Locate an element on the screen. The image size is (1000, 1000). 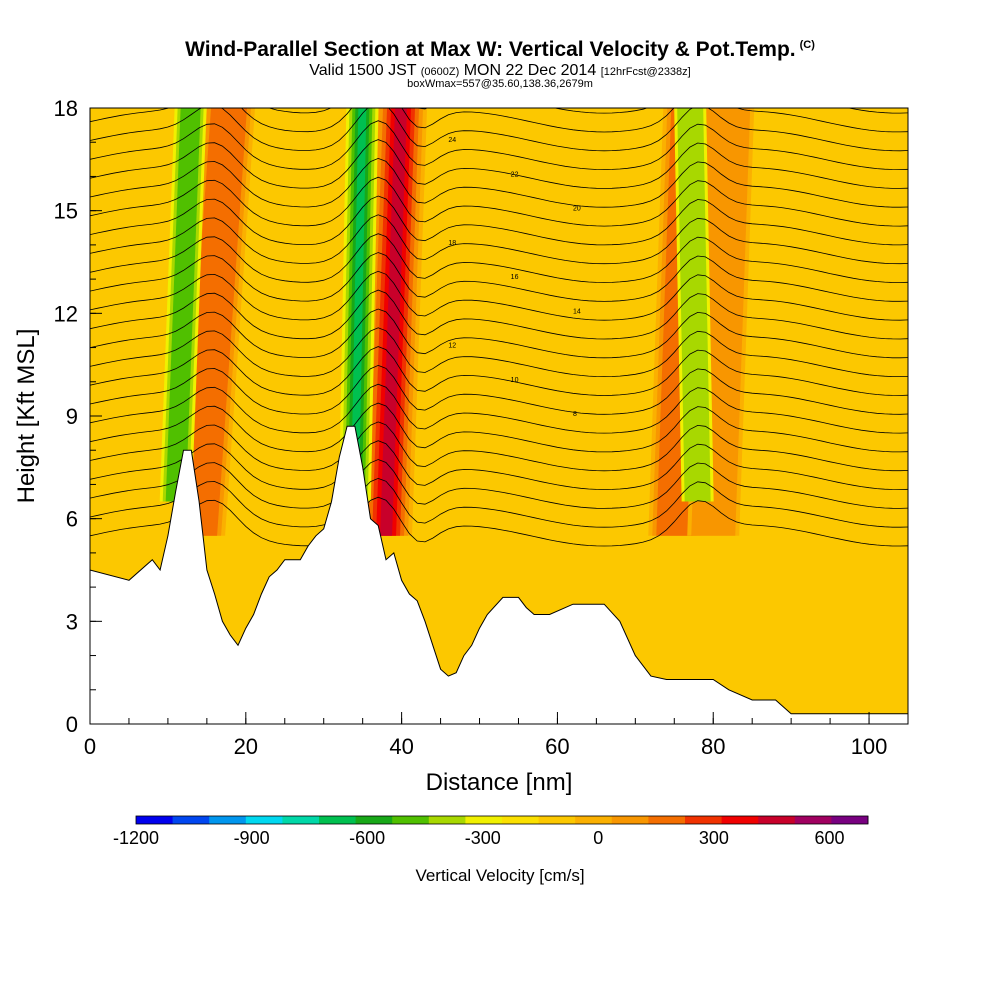
contour-label: 24 is located at coordinates (452, 140).